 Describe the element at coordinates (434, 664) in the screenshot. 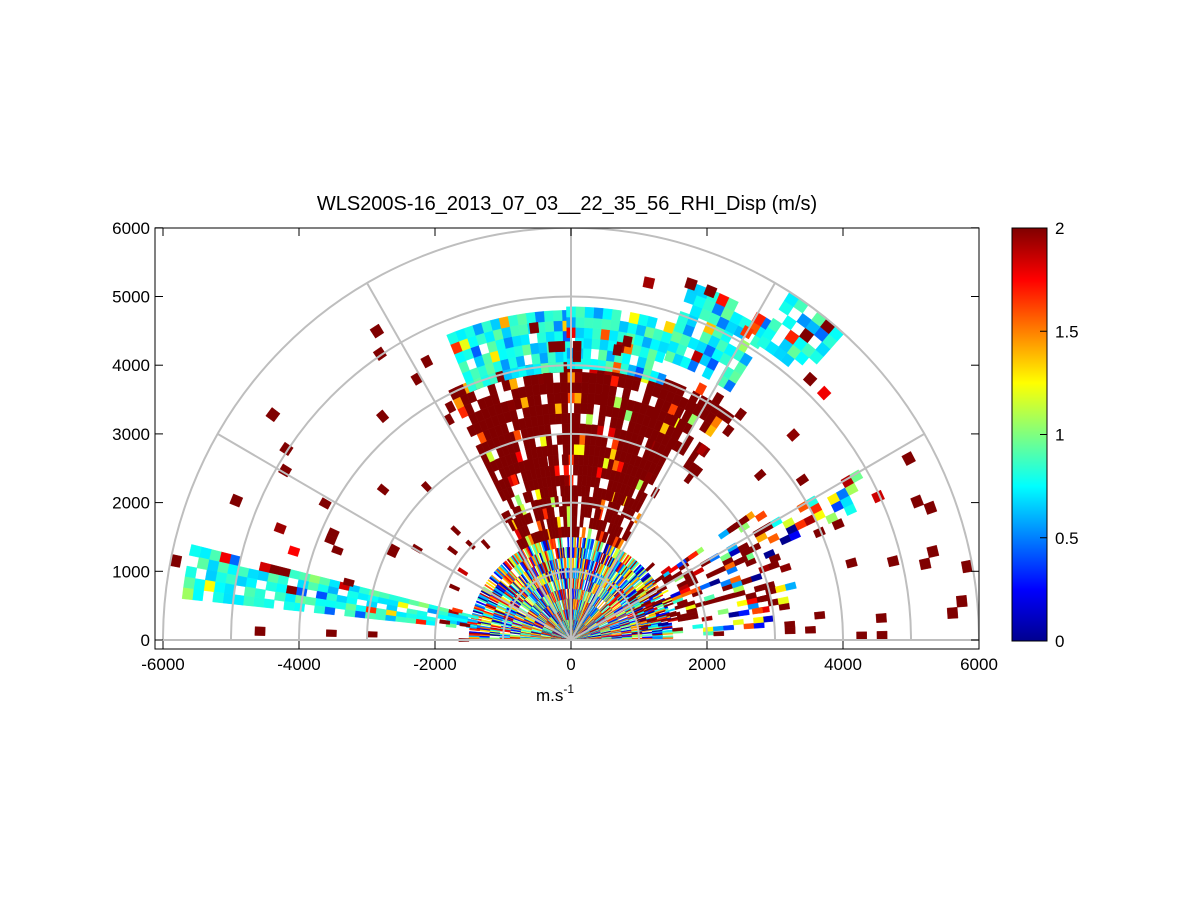

I see `x-tick-label: -2000` at that location.